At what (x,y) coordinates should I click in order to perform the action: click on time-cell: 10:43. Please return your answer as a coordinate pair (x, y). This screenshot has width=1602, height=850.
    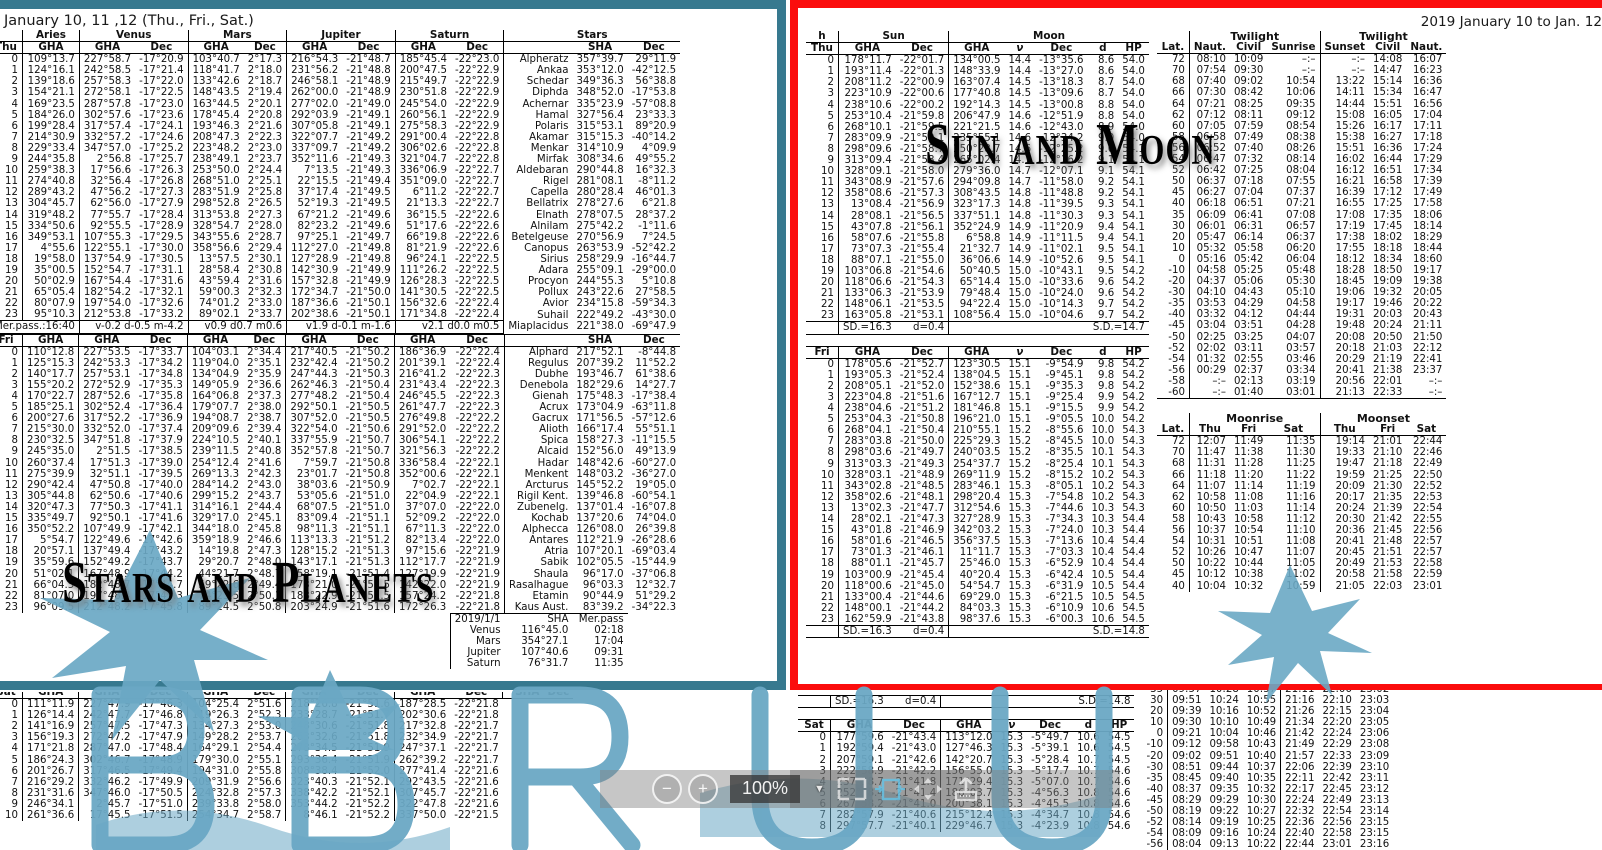
    Looking at the image, I should click on (1261, 745).